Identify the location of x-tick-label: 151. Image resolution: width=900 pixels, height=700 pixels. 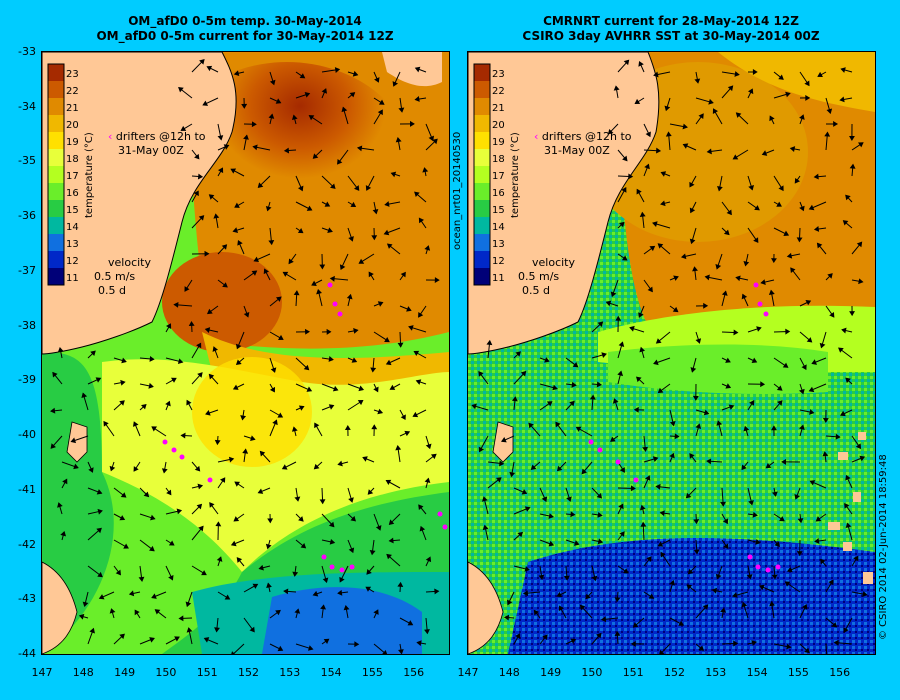
(207, 672).